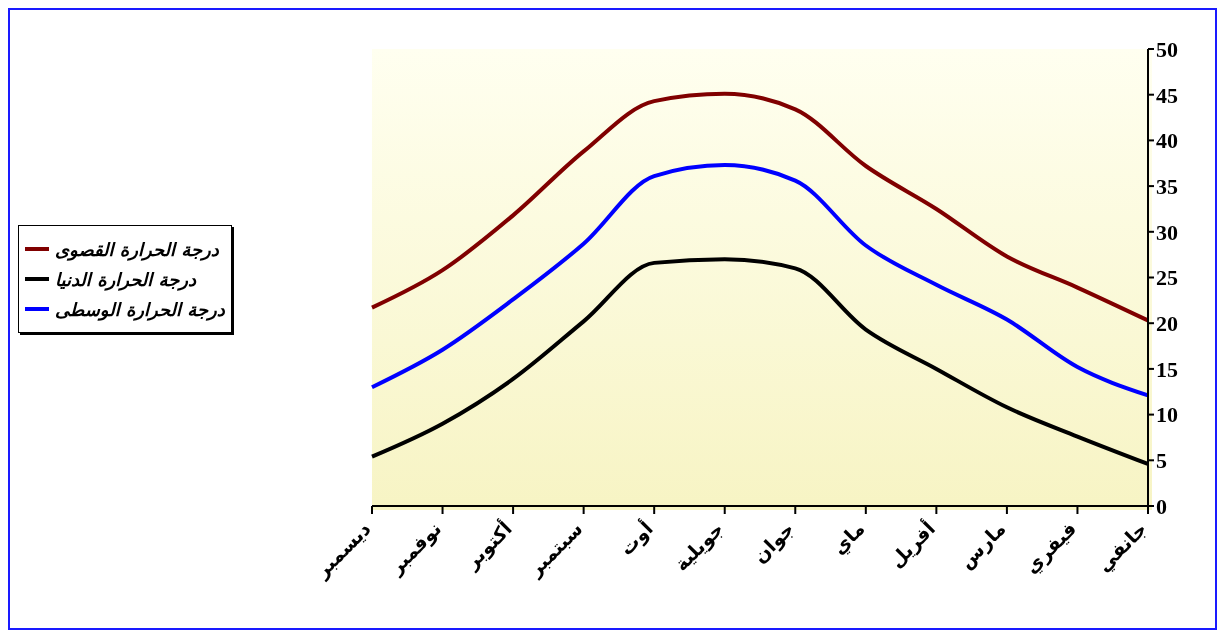 The width and height of the screenshot is (1225, 638). Describe the element at coordinates (982, 545) in the screenshot. I see `x-tick-label: مارس` at that location.